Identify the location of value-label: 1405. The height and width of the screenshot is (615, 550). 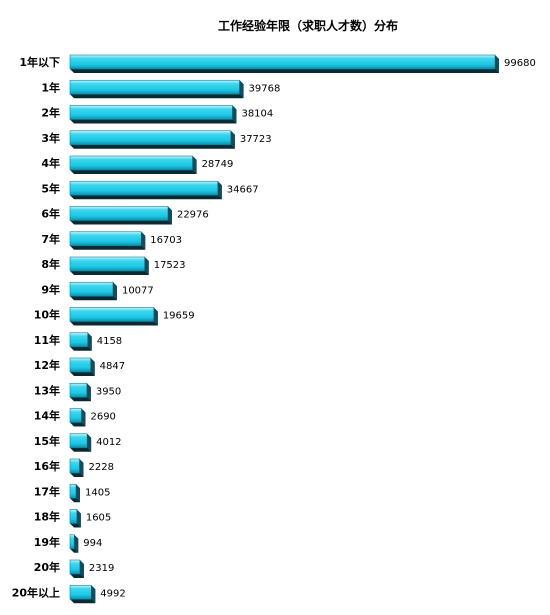
(97, 492).